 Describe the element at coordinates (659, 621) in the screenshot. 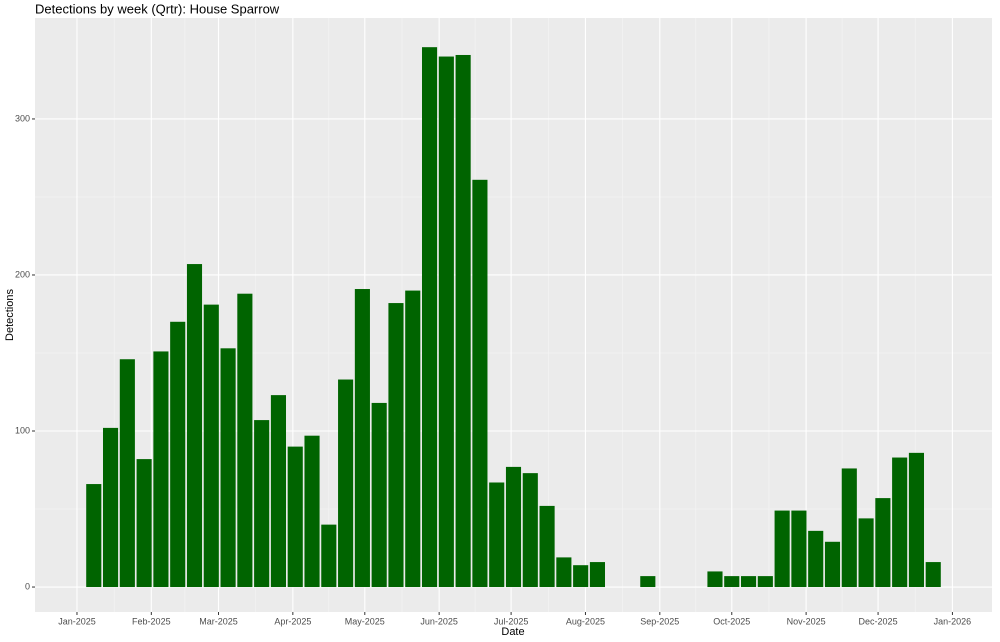

I see `x-tick-label: Sep-2025` at that location.